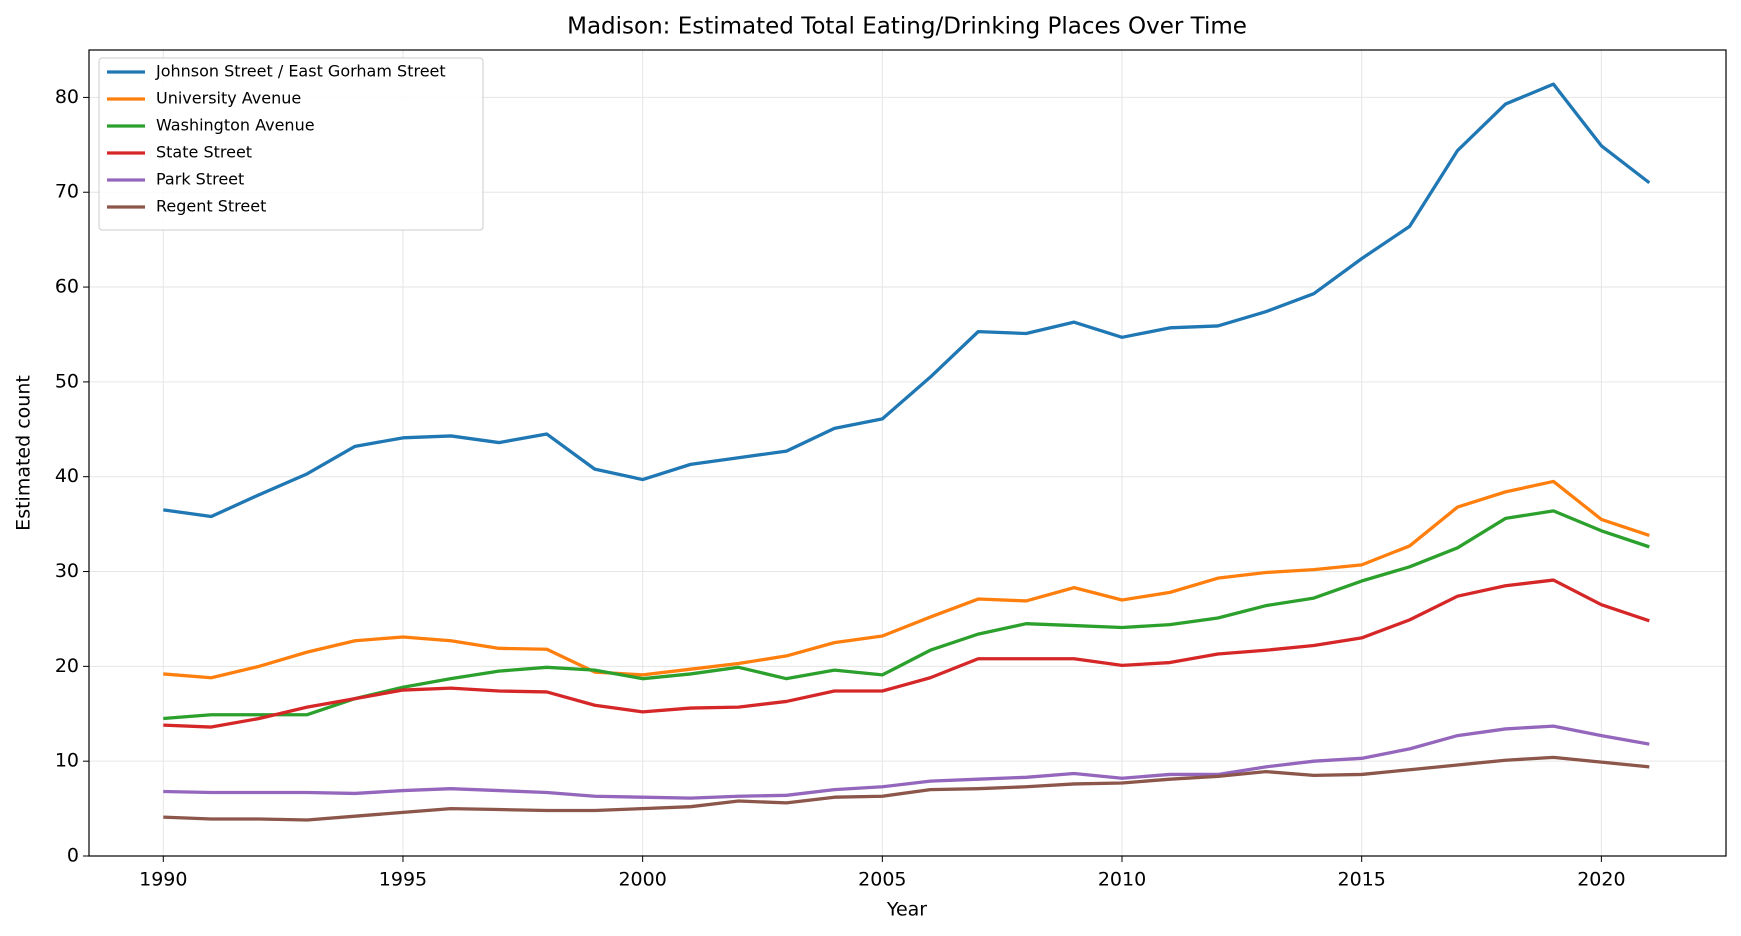 Image resolution: width=1741 pixels, height=936 pixels. I want to click on y-tick-label: 40, so click(67, 476).